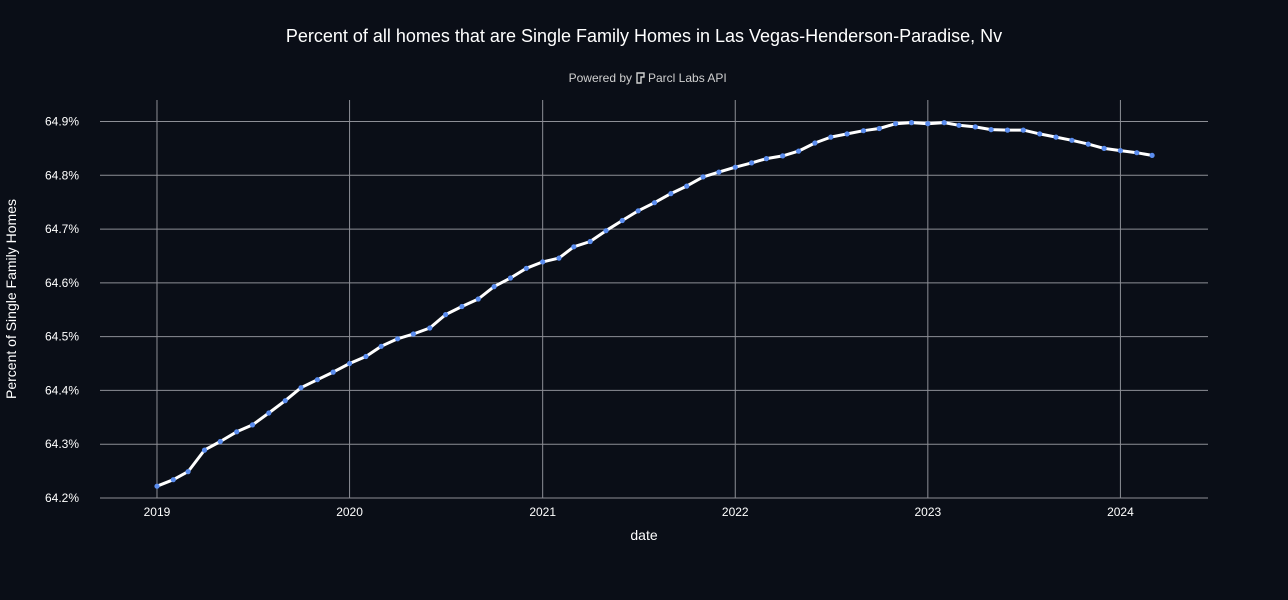 Image resolution: width=1288 pixels, height=600 pixels. What do you see at coordinates (11, 299) in the screenshot?
I see `y-axis-label: Percent of Single Family Homes` at bounding box center [11, 299].